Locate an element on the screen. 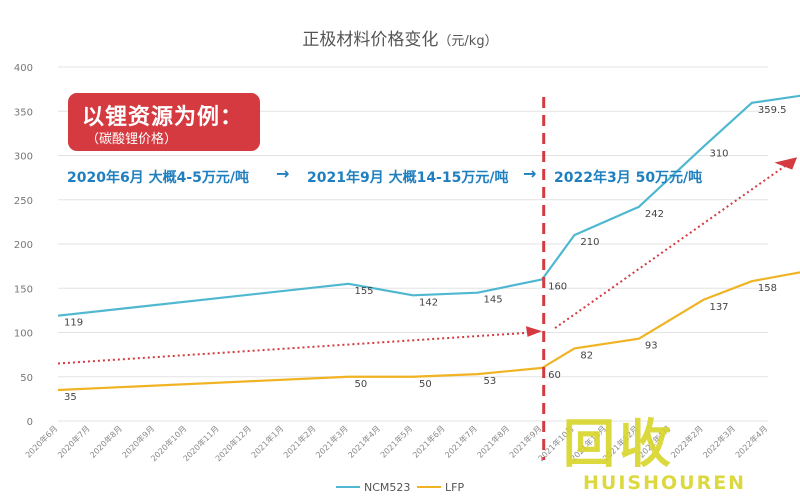 The width and height of the screenshot is (800, 500). data-label: 242 is located at coordinates (654, 214).